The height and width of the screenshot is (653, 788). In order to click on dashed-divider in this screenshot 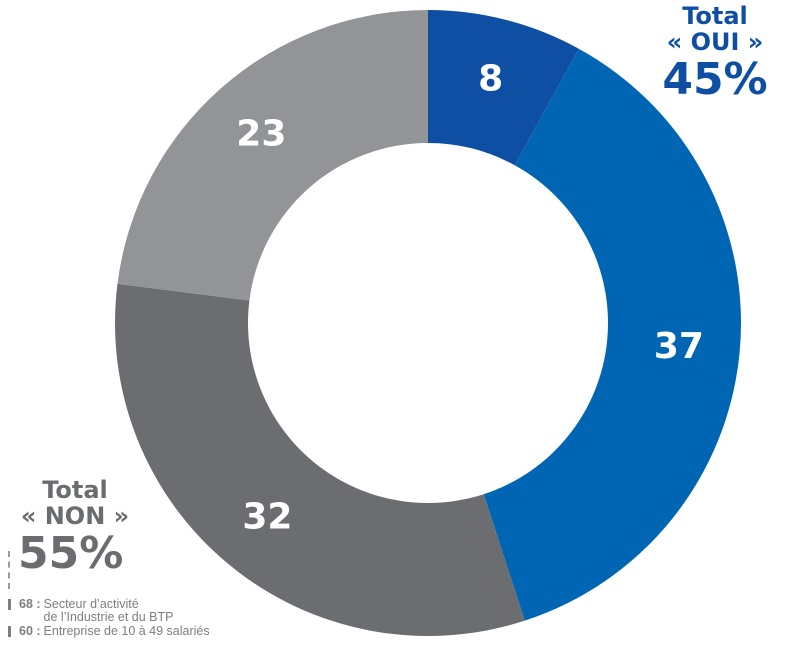, I will do `click(10, 570)`.